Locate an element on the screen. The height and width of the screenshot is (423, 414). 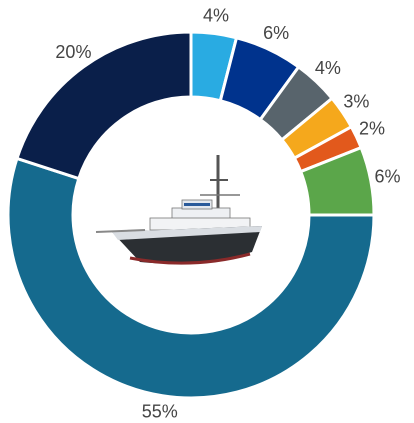
value-label: 3% is located at coordinates (356, 101).